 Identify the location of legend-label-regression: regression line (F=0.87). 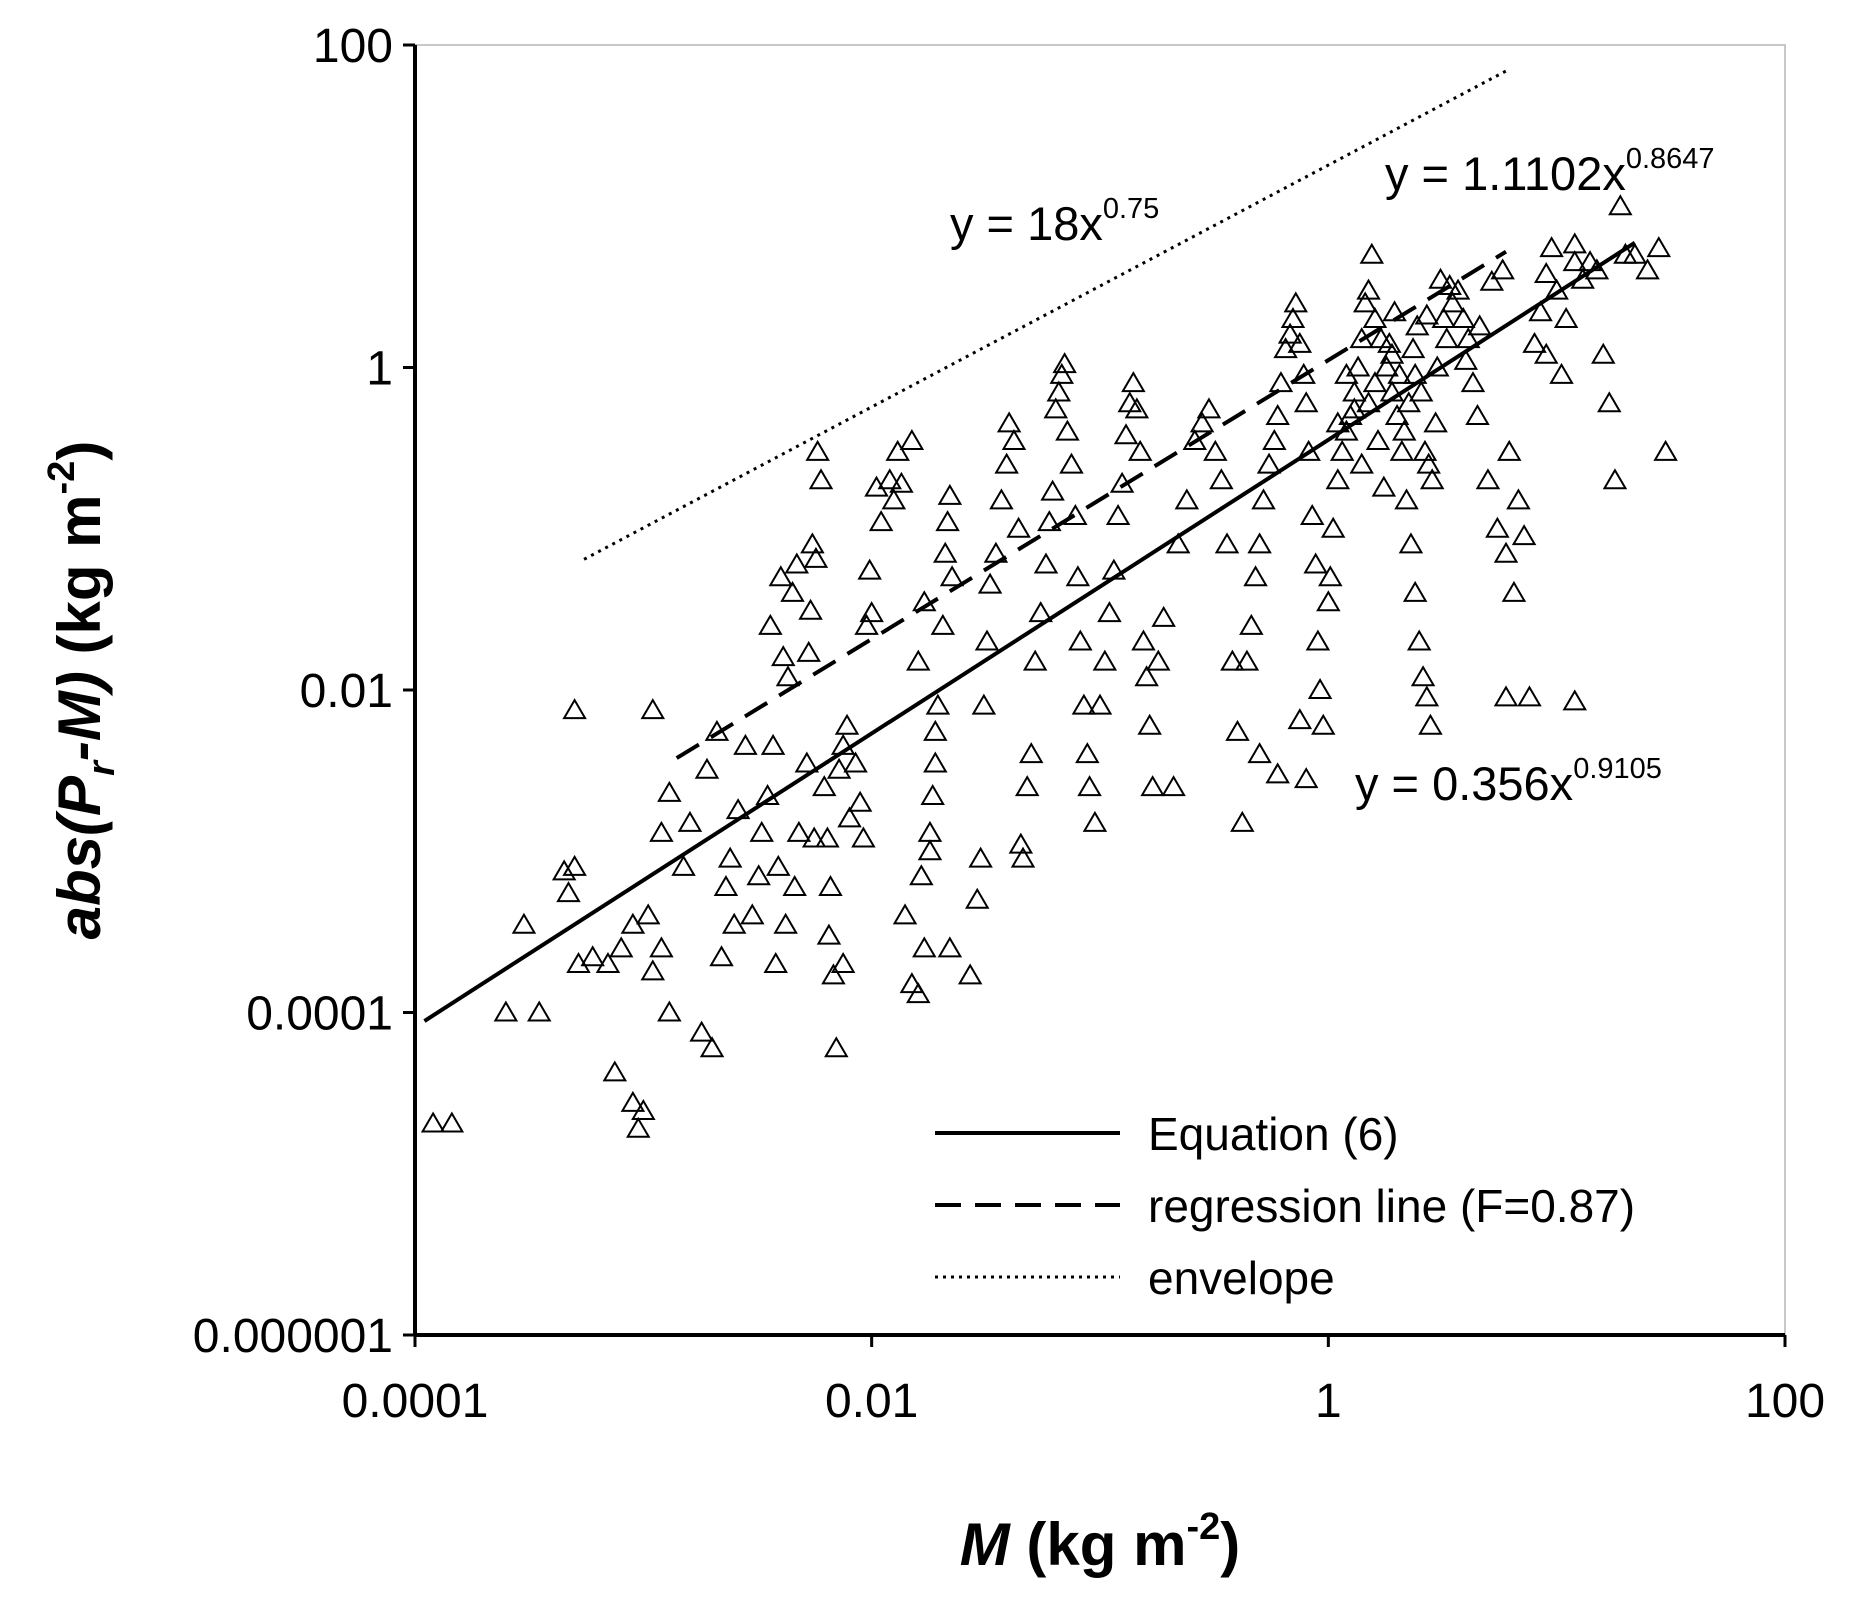
(1391, 1206).